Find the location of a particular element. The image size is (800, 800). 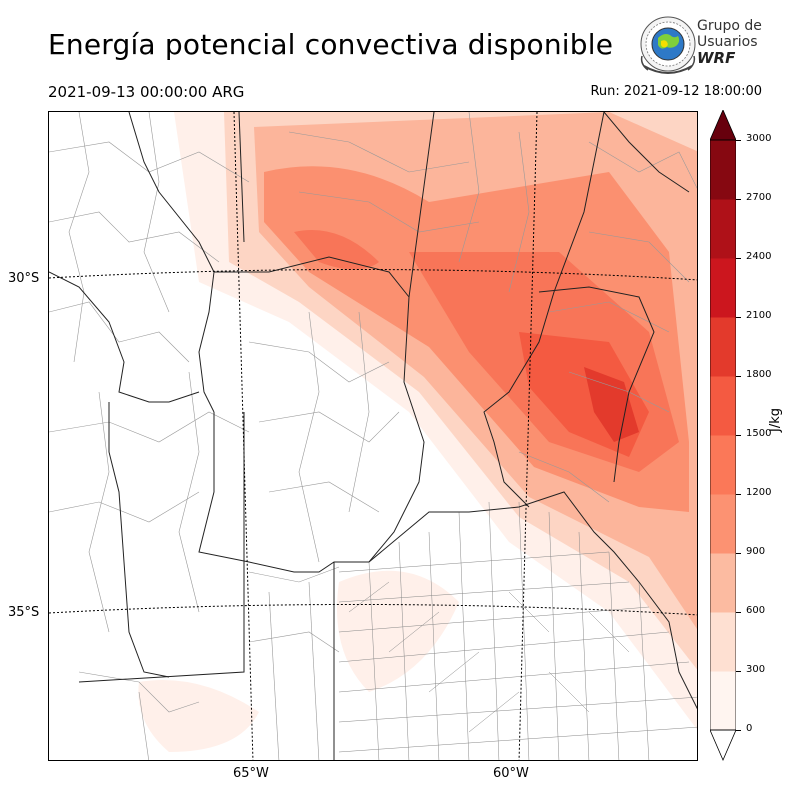

buenos-aires-partidos is located at coordinates (517, 630).